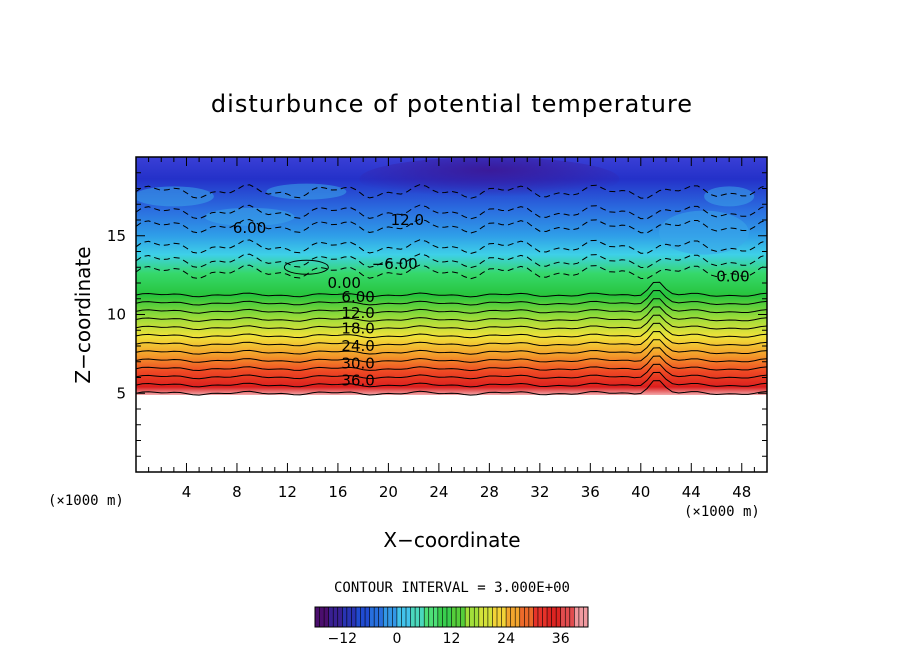  Describe the element at coordinates (539, 492) in the screenshot. I see `x-tick-label: 32` at that location.